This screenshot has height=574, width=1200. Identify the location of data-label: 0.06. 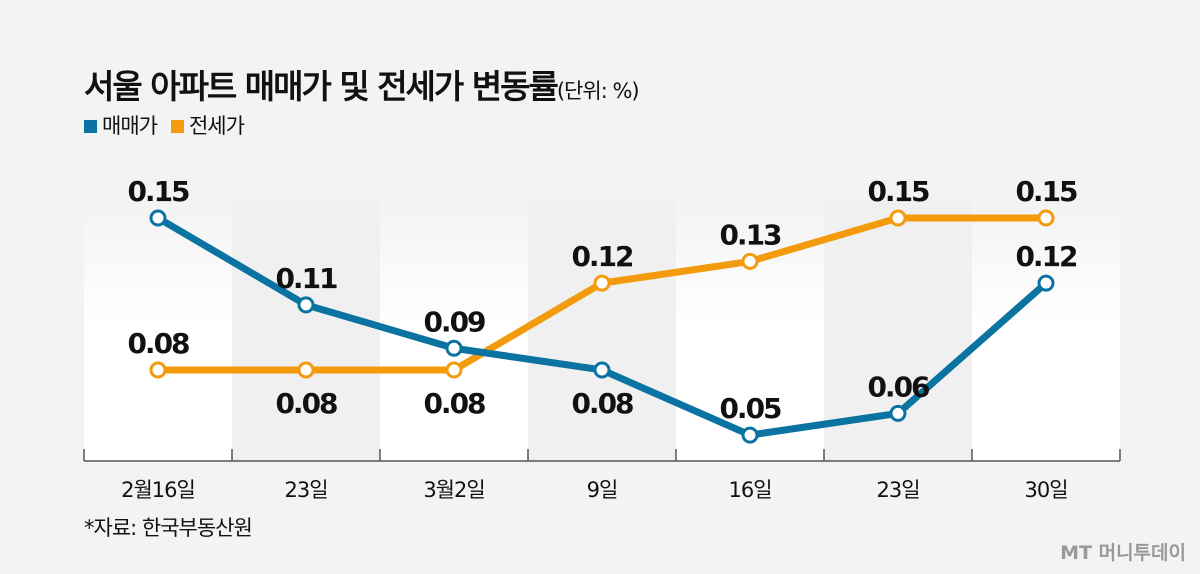
(898, 386).